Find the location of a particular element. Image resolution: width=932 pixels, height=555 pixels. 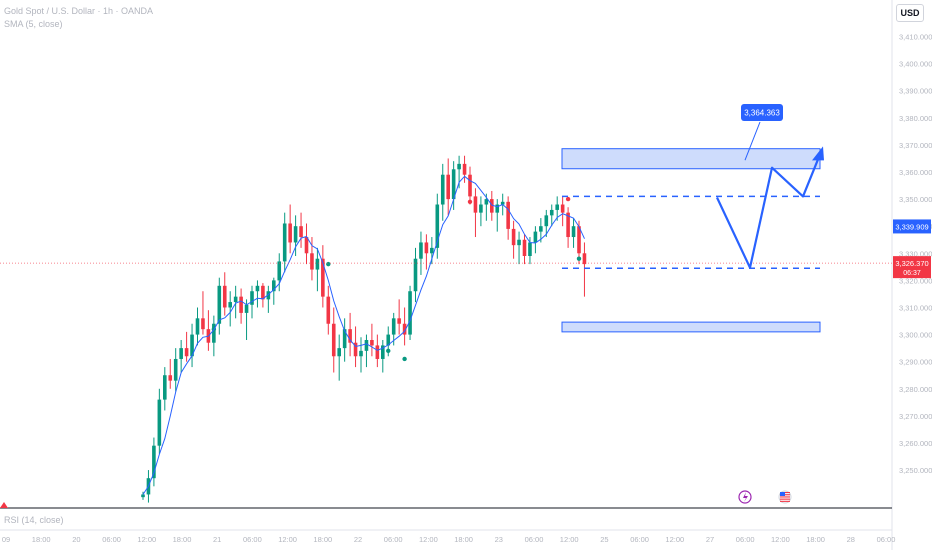

y-tick-label: 3,400.000 is located at coordinates (915, 64).